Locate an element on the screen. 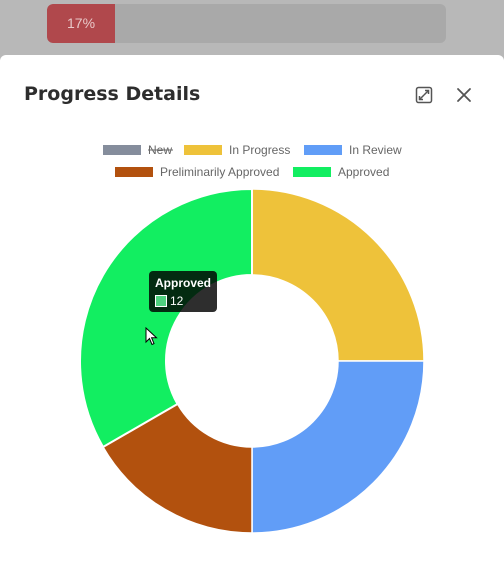 The height and width of the screenshot is (567, 504). progress-bar: 17% is located at coordinates (246, 23).